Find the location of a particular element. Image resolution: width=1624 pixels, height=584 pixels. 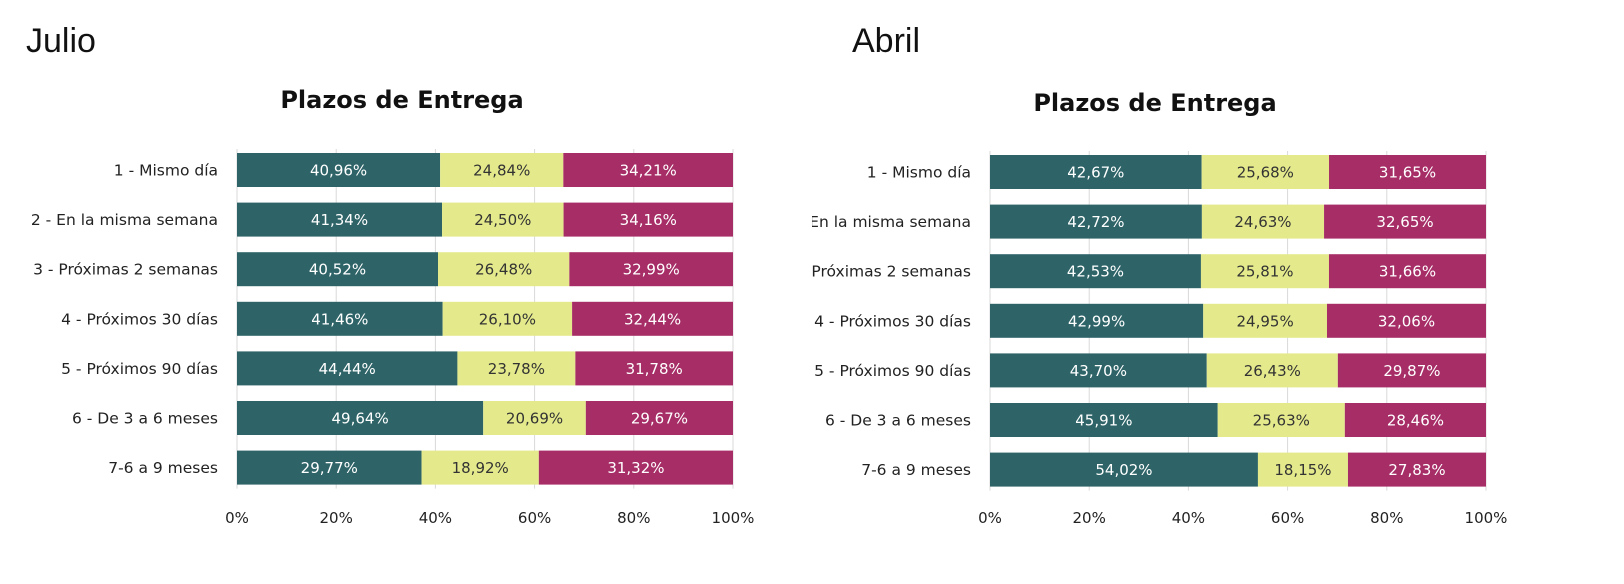

data-label: 26,43% is located at coordinates (1272, 371).